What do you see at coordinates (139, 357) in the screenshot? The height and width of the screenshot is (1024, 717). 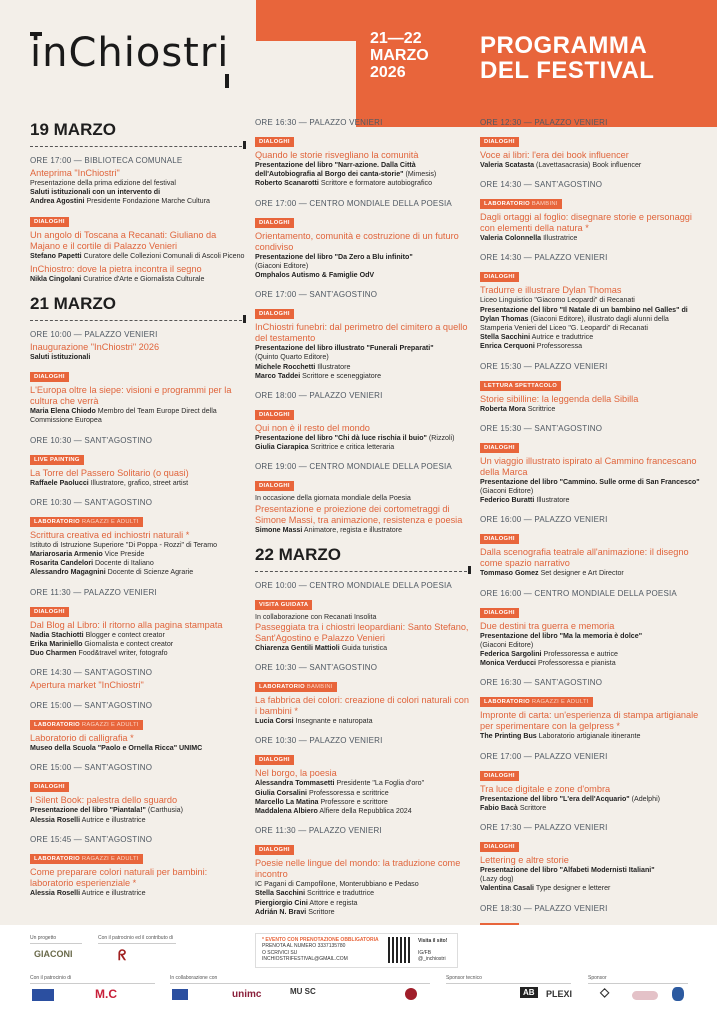 I see `event-detail: Saluti istituzionali` at bounding box center [139, 357].